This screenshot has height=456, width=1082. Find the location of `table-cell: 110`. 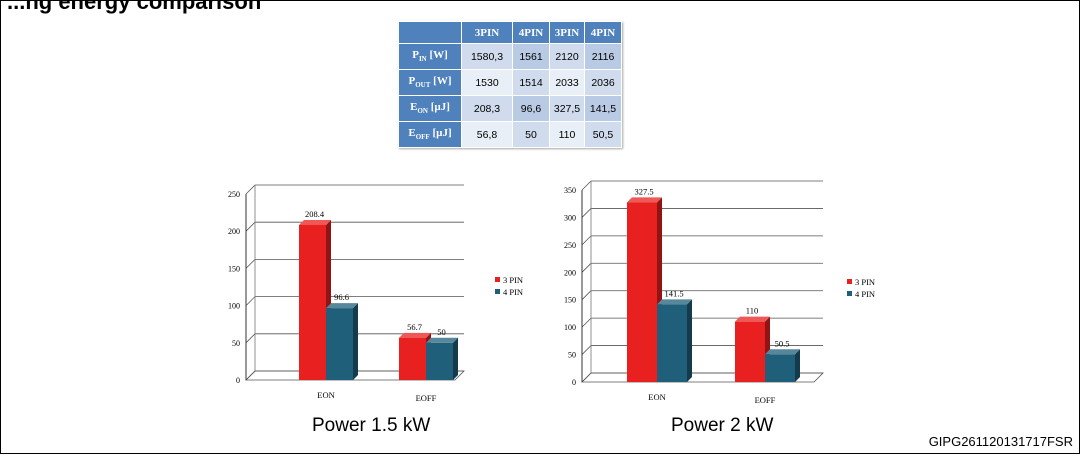

table-cell: 110 is located at coordinates (567, 134).